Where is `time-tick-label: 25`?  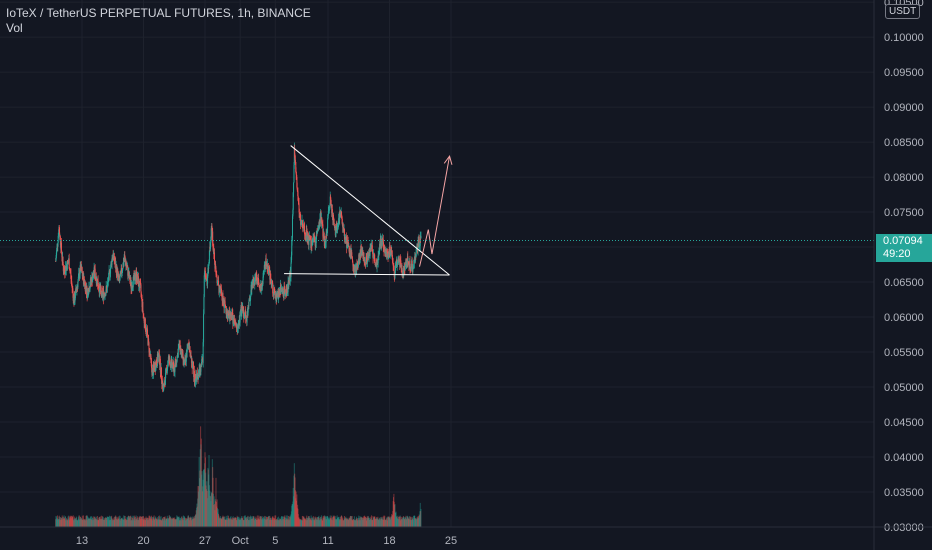
time-tick-label: 25 is located at coordinates (451, 541).